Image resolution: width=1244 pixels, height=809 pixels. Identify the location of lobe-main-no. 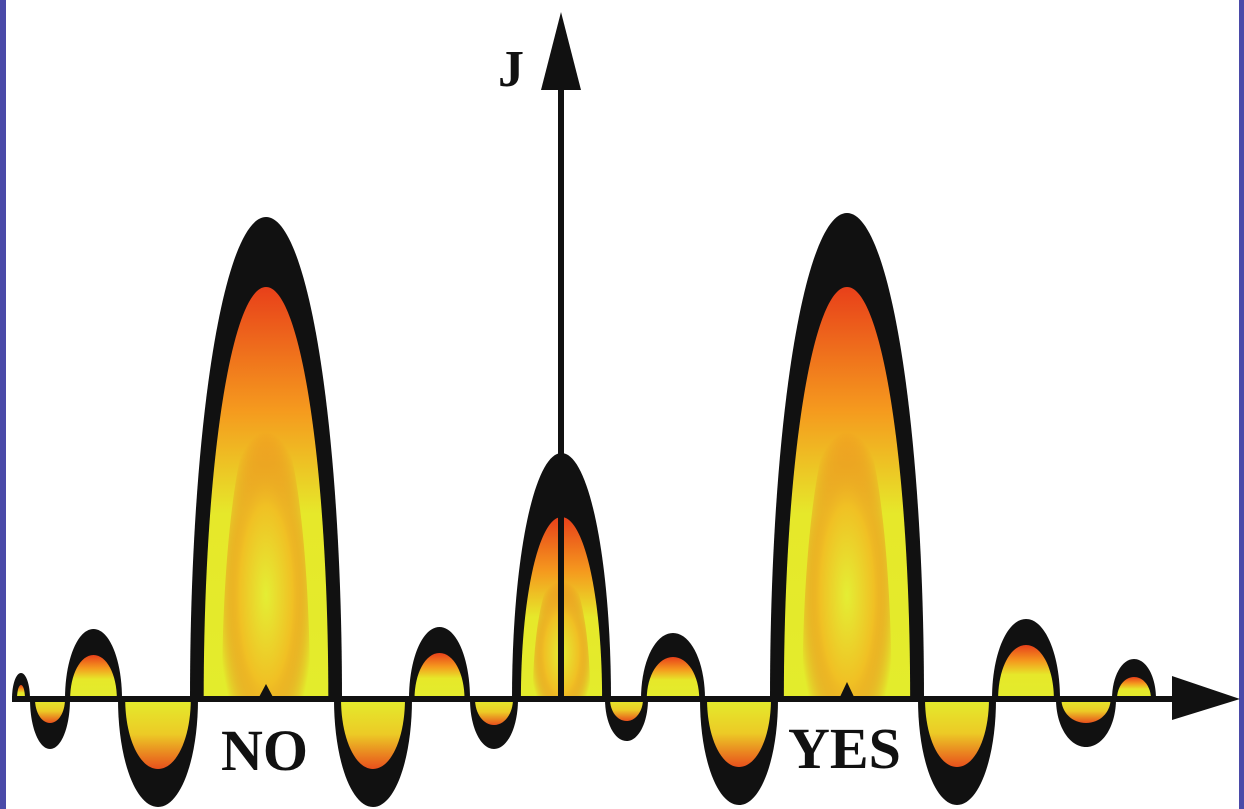
(266, 458).